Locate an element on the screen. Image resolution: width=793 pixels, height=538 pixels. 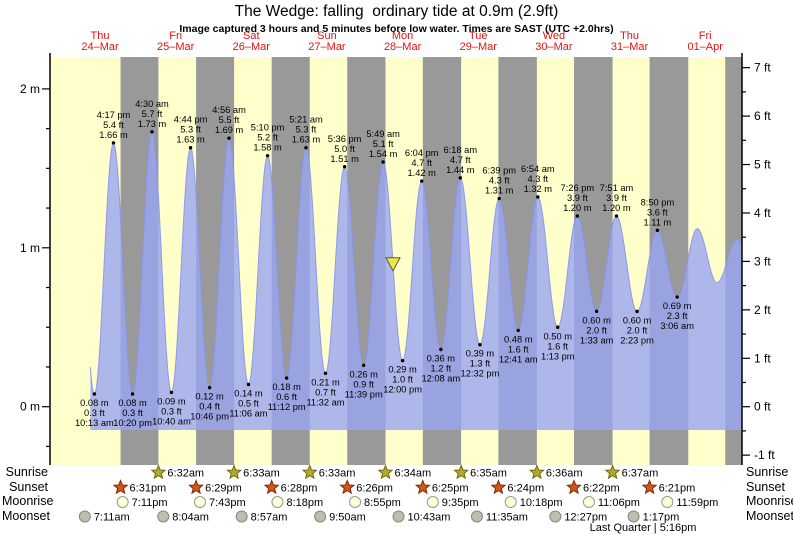
moonrise-time: 8:18pm is located at coordinates (304, 503).